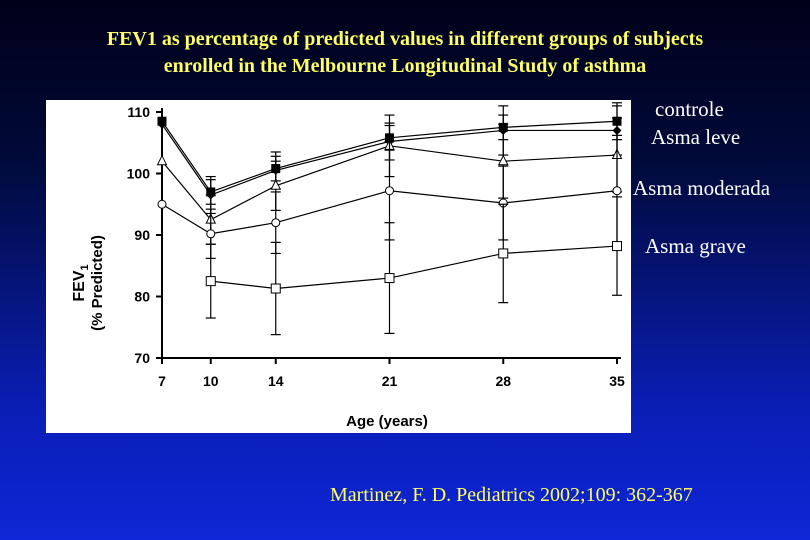  I want to click on y-axis-label-subscript: 1, so click(85, 267).